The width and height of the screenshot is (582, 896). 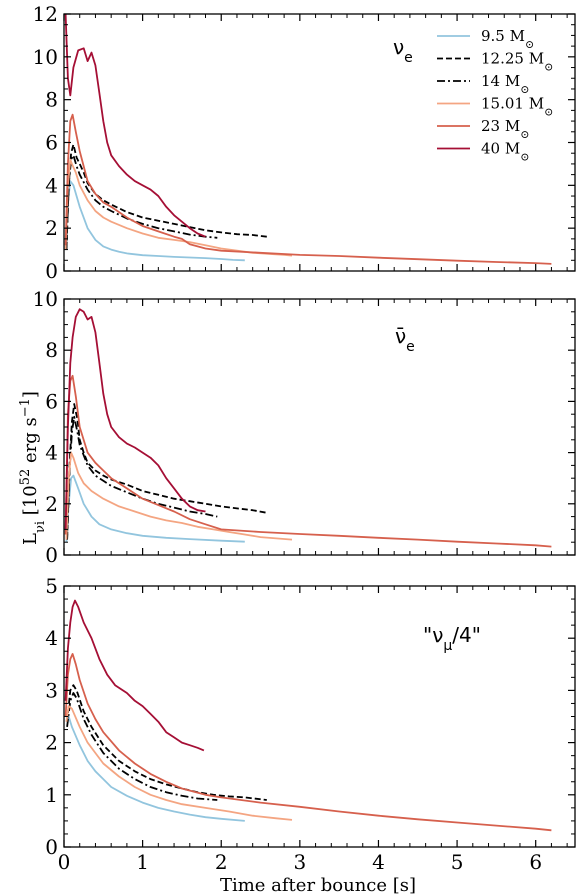 I want to click on legend-label: 12.25 M⊙, so click(x=517, y=62).